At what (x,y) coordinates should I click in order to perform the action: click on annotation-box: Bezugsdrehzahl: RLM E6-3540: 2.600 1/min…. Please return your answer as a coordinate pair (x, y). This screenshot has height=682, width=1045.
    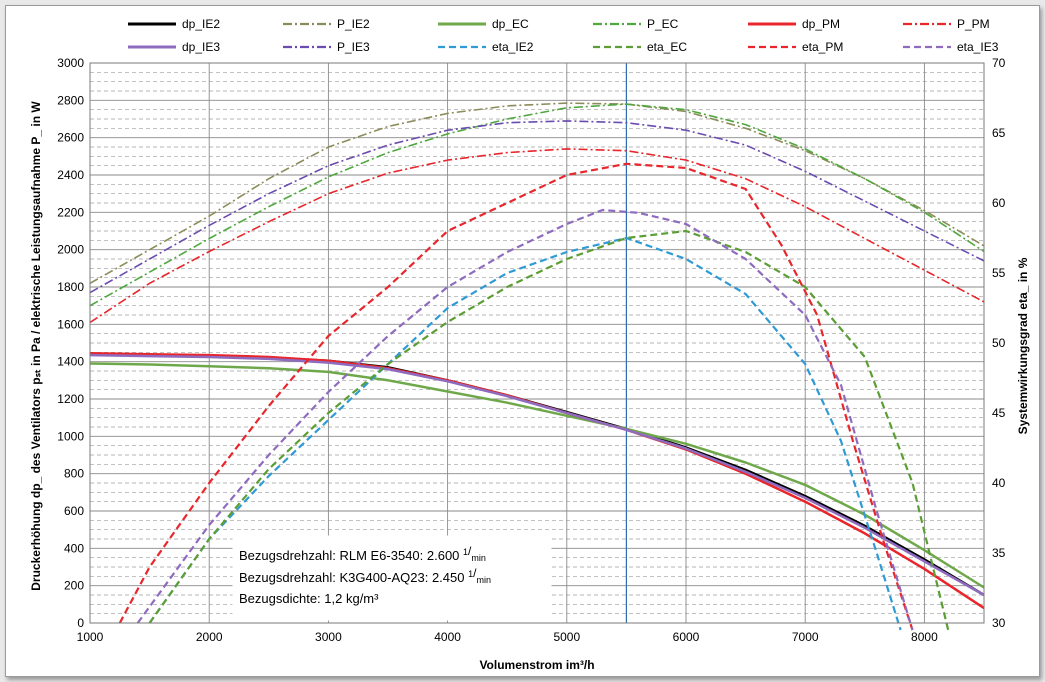
    Looking at the image, I should click on (392, 578).